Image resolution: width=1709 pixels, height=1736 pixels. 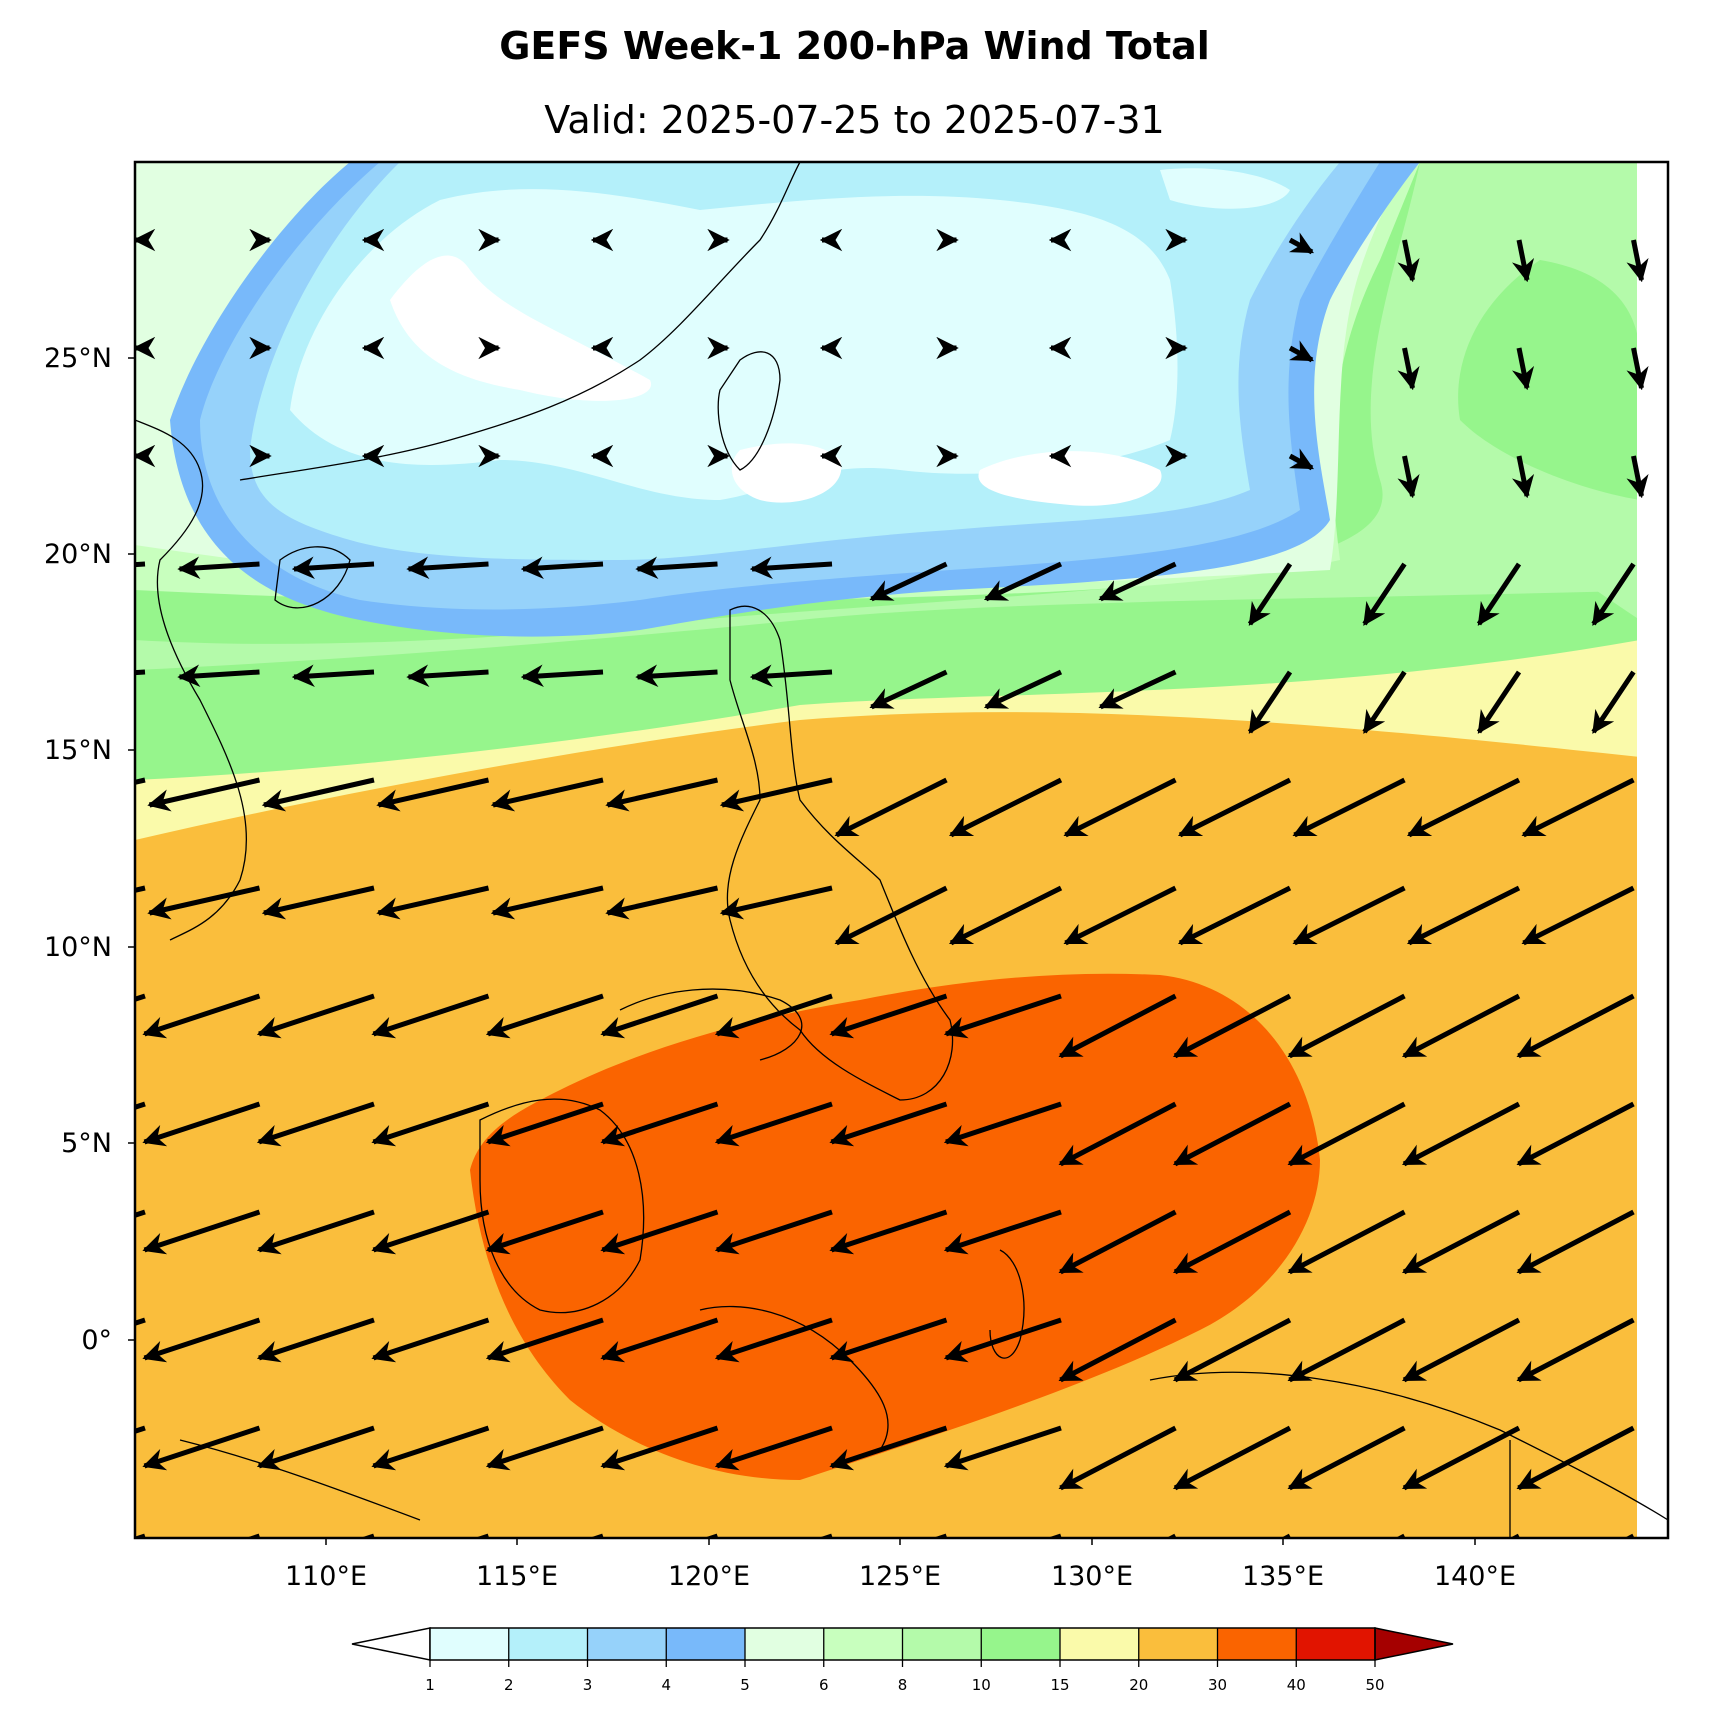 I want to click on lon-label: 125°E, so click(x=900, y=1576).